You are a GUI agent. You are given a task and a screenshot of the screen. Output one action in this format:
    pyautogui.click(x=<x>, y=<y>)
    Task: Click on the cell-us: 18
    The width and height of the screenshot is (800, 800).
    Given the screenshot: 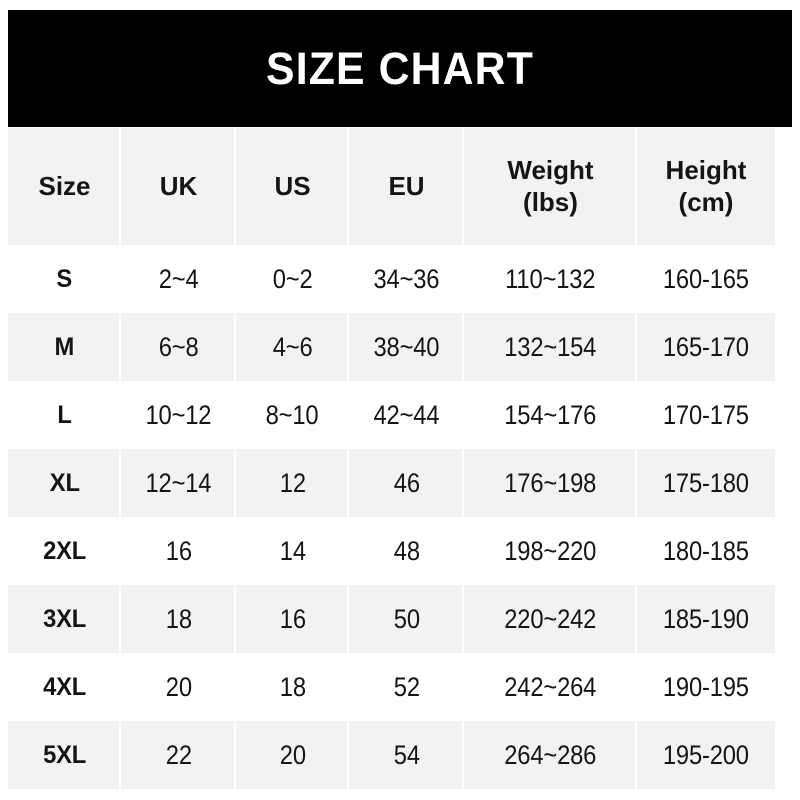 What is the action you would take?
    pyautogui.click(x=292, y=687)
    